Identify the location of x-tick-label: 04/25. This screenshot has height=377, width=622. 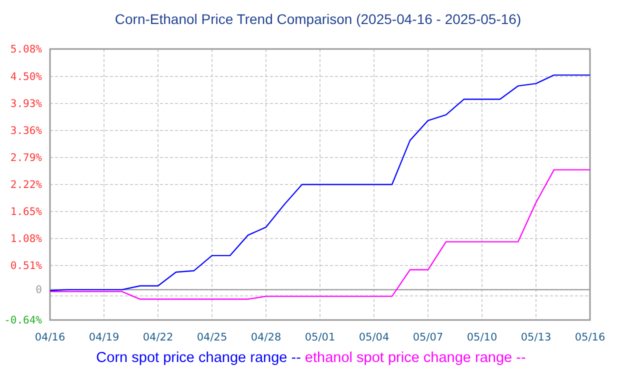
(212, 337).